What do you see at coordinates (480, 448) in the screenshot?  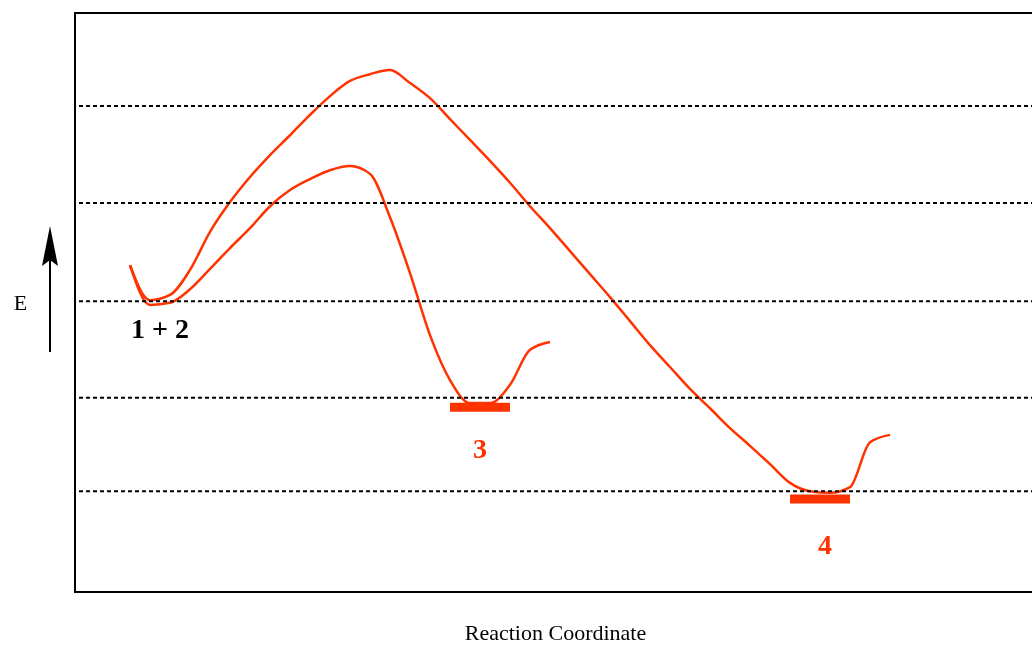 I see `annotation: 3` at bounding box center [480, 448].